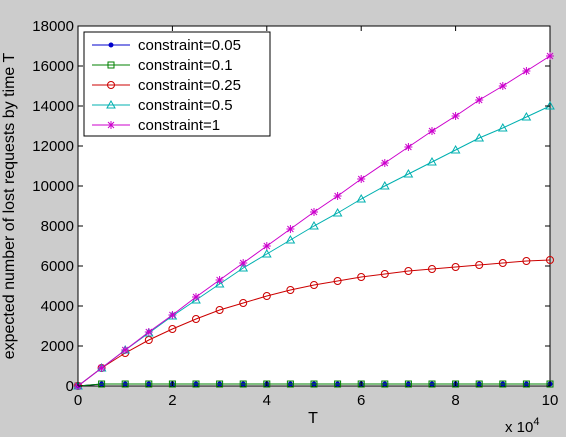 The height and width of the screenshot is (437, 566). What do you see at coordinates (57, 306) in the screenshot?
I see `y-tick-label: 4000` at bounding box center [57, 306].